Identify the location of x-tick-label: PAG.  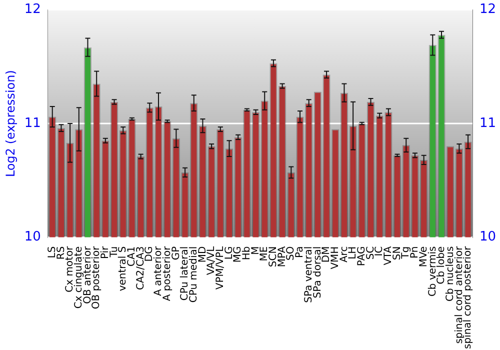
(362, 256).